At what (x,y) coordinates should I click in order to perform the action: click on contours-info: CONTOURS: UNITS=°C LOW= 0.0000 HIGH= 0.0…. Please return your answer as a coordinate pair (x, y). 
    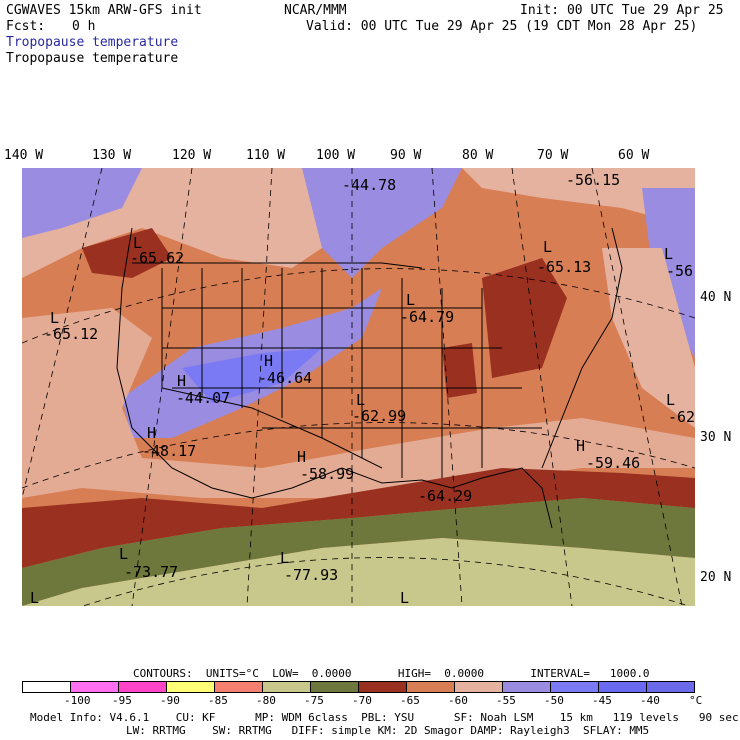
    Looking at the image, I should click on (391, 673).